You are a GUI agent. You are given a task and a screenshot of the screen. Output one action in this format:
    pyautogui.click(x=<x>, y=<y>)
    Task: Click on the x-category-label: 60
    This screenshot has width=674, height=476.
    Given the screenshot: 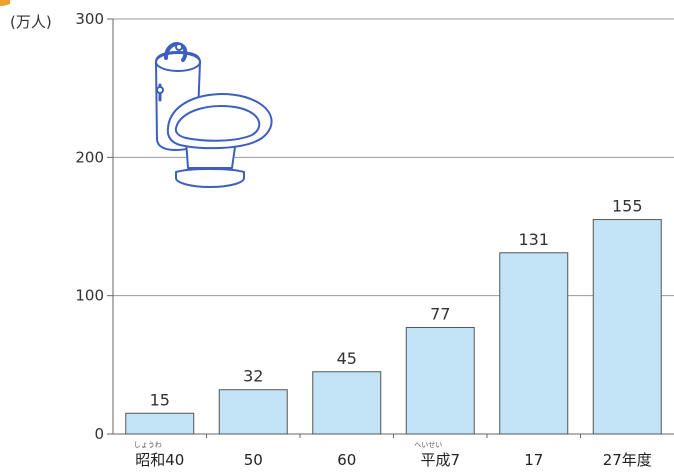 What is the action you would take?
    pyautogui.click(x=346, y=460)
    